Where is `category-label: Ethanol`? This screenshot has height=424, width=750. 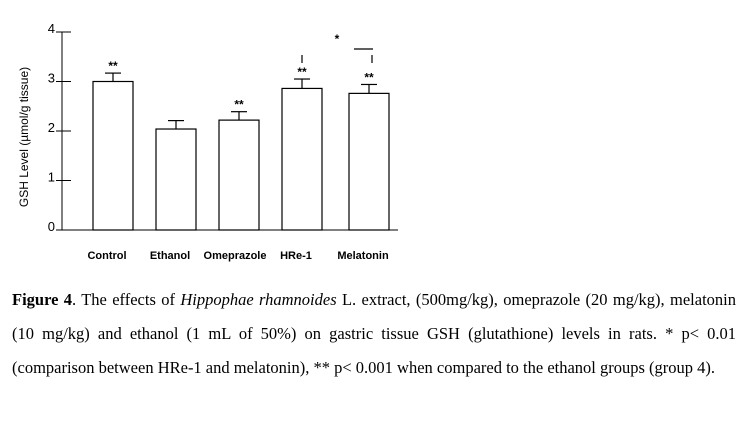 category-label: Ethanol is located at coordinates (170, 256).